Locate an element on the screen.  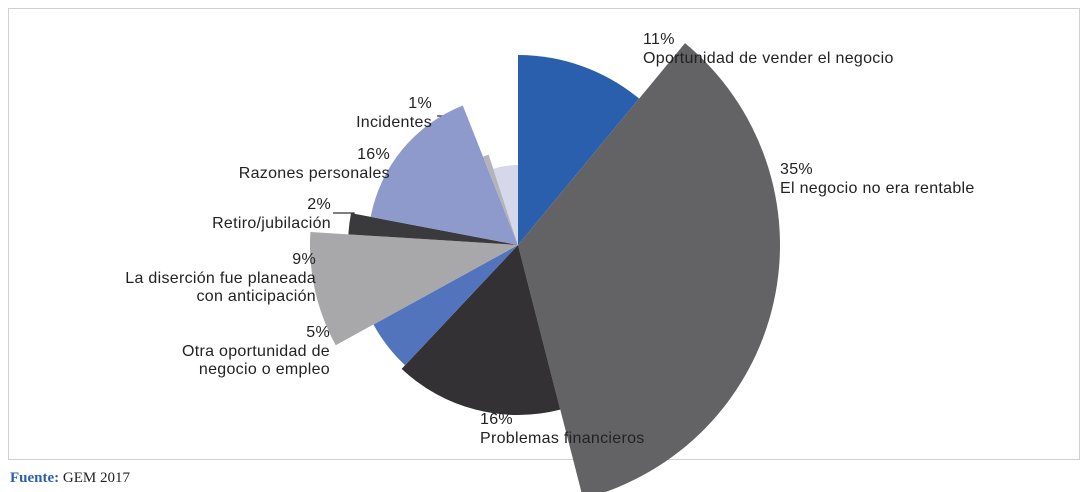
source-text: GEM 2017 is located at coordinates (96, 478).